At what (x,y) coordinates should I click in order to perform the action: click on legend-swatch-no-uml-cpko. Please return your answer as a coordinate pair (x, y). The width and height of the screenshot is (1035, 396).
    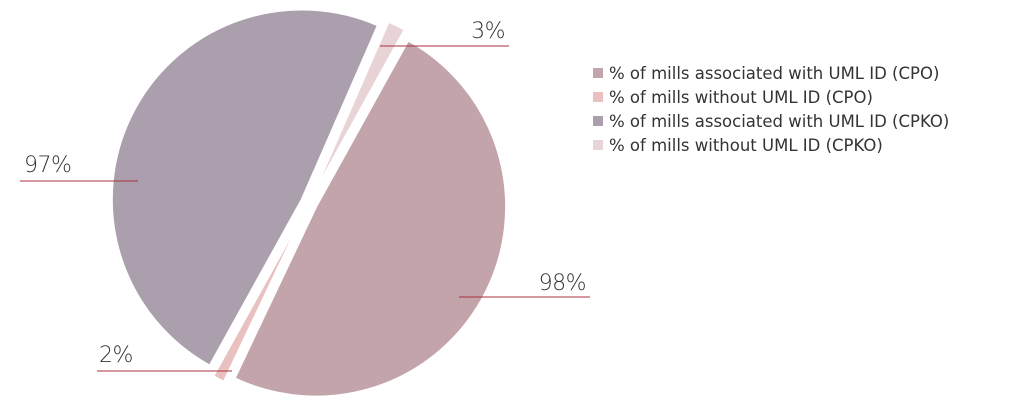
    Looking at the image, I should click on (598, 145).